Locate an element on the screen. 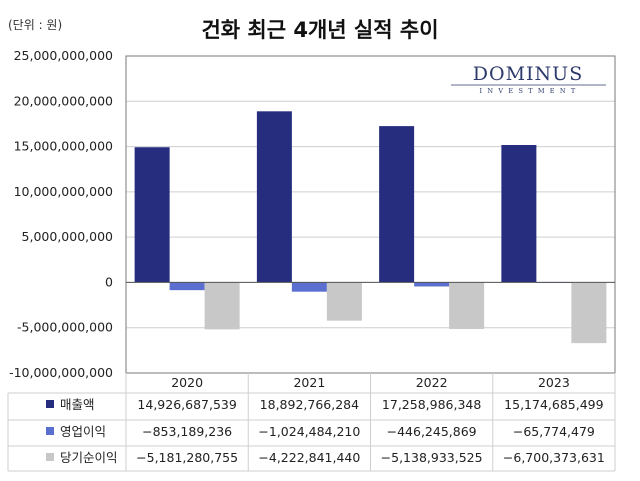 This screenshot has height=481, width=640. series-name: 당기순이익 is located at coordinates (89, 457).